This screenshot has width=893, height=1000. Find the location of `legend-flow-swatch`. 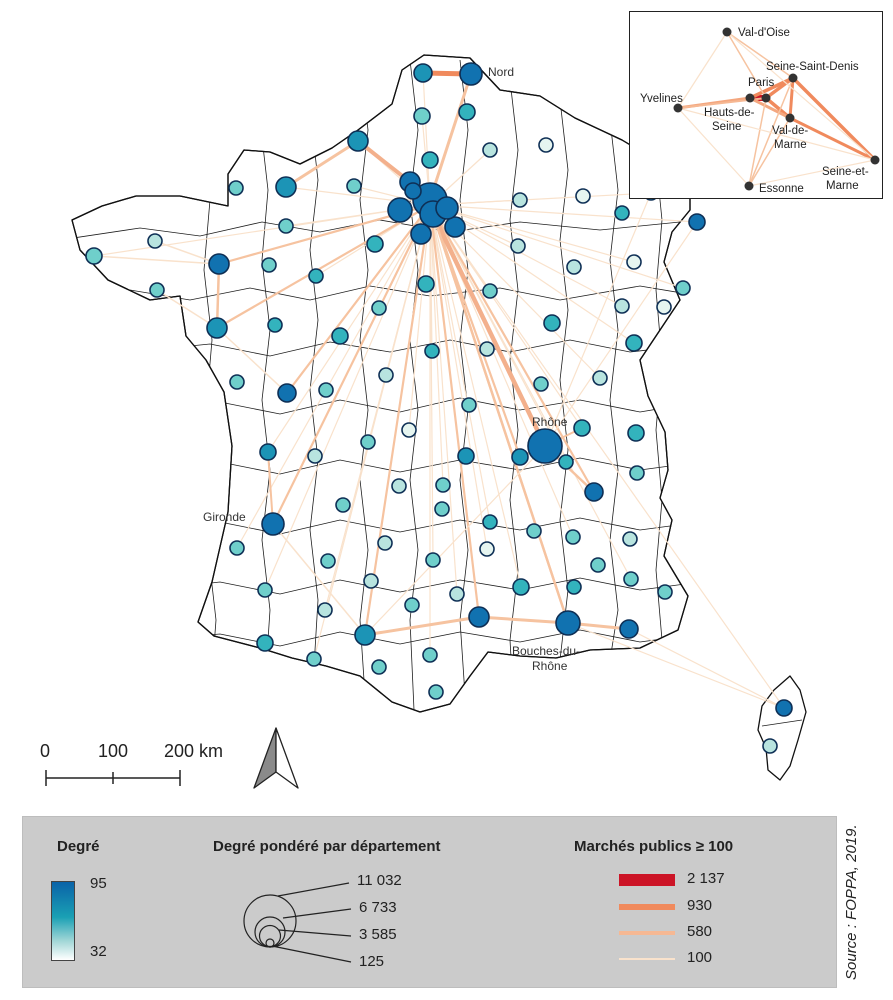

legend-flow-swatch is located at coordinates (647, 933).